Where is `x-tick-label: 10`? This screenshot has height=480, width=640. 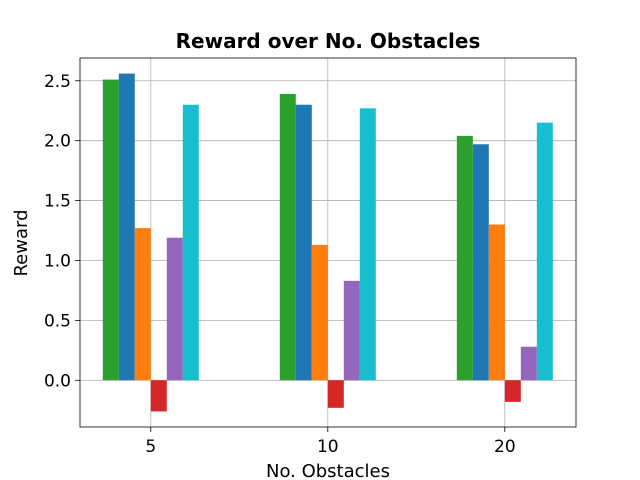 x-tick-label: 10 is located at coordinates (328, 447).